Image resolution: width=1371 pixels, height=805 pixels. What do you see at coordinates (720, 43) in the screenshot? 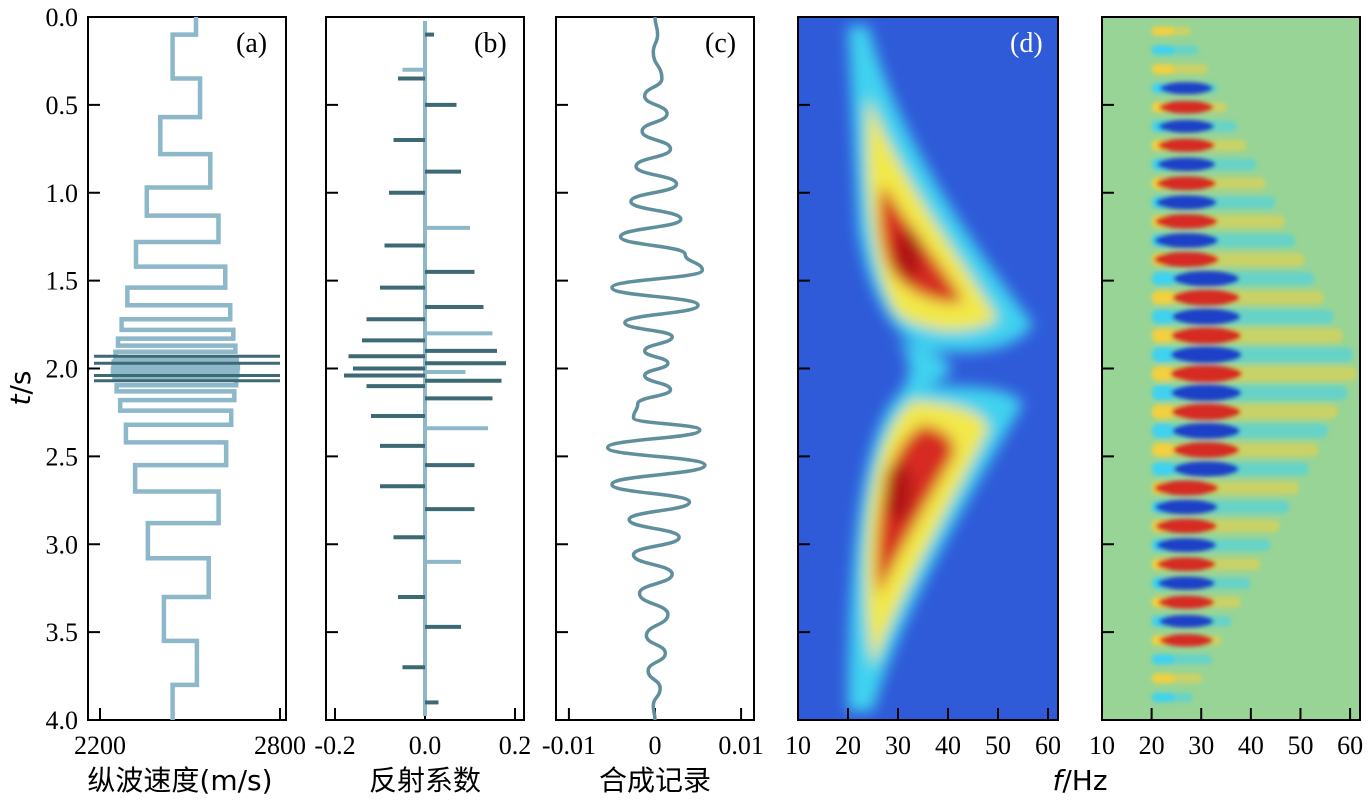
I see `panel-c-label: (c)` at bounding box center [720, 43].